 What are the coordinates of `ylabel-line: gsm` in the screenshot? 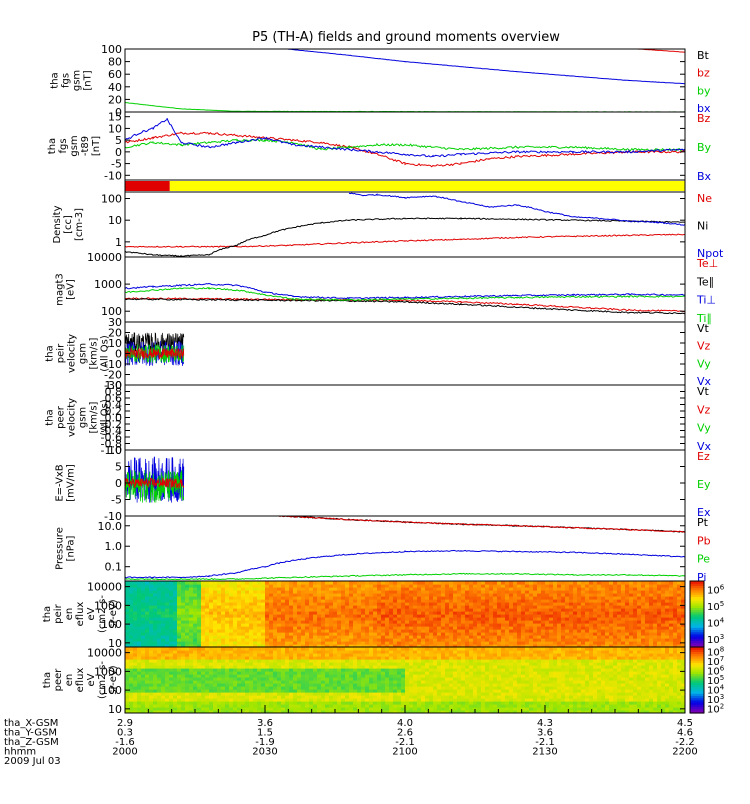 It's located at (83, 353).